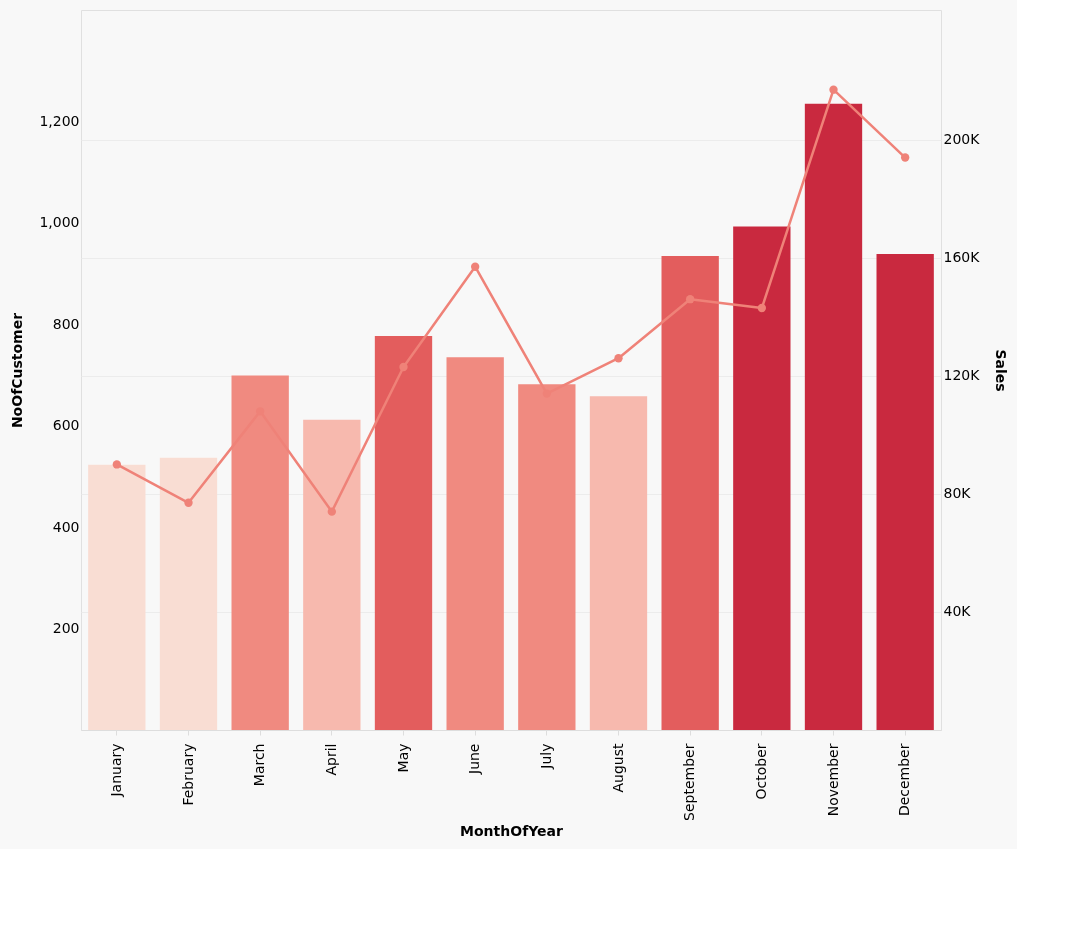 The width and height of the screenshot is (1080, 939). Describe the element at coordinates (66, 323) in the screenshot. I see `y-tick-label: 800` at that location.